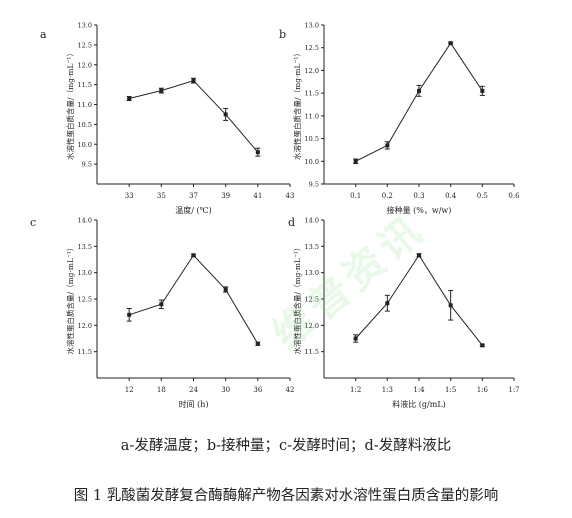  What do you see at coordinates (161, 196) in the screenshot?
I see `x-tick-label: 35` at bounding box center [161, 196].